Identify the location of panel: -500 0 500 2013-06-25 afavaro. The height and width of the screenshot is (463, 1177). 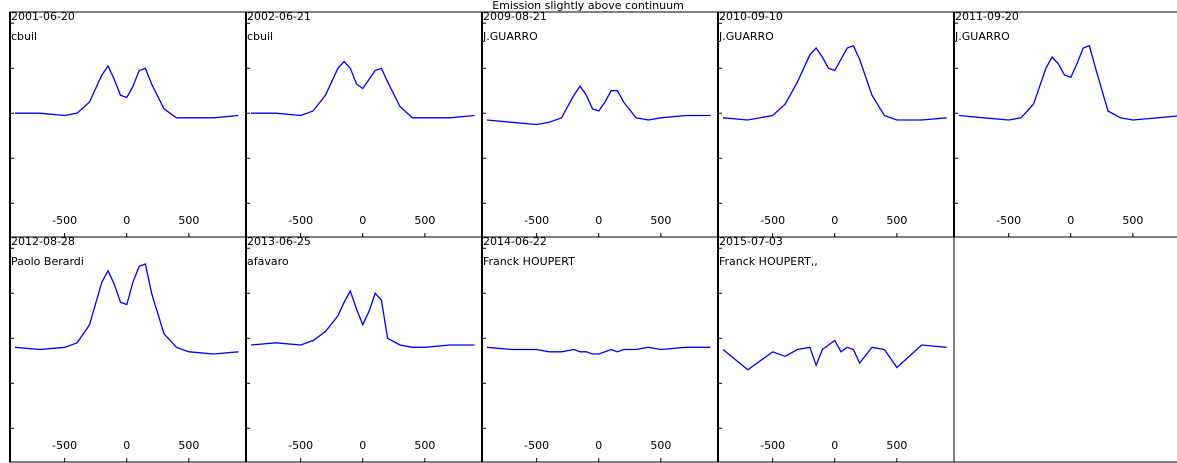
(360, 348).